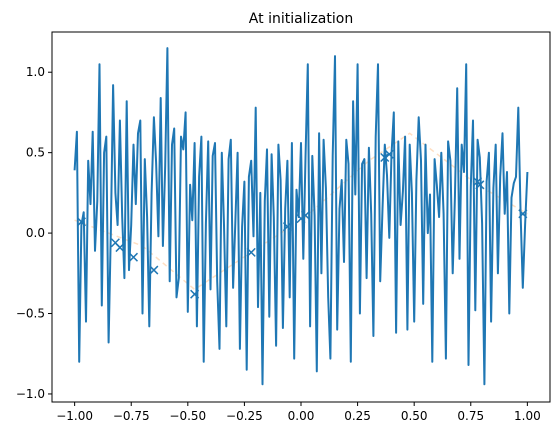 This screenshot has width=559, height=433. What do you see at coordinates (30, 394) in the screenshot?
I see `y-tick-label: −1.0` at bounding box center [30, 394].